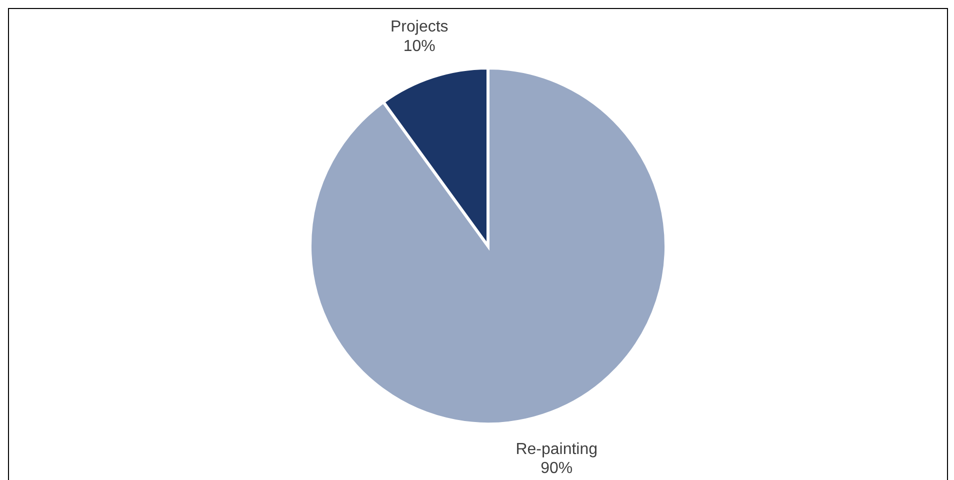 This screenshot has width=954, height=480. What do you see at coordinates (557, 449) in the screenshot?
I see `slice-label: Re-painting` at bounding box center [557, 449].